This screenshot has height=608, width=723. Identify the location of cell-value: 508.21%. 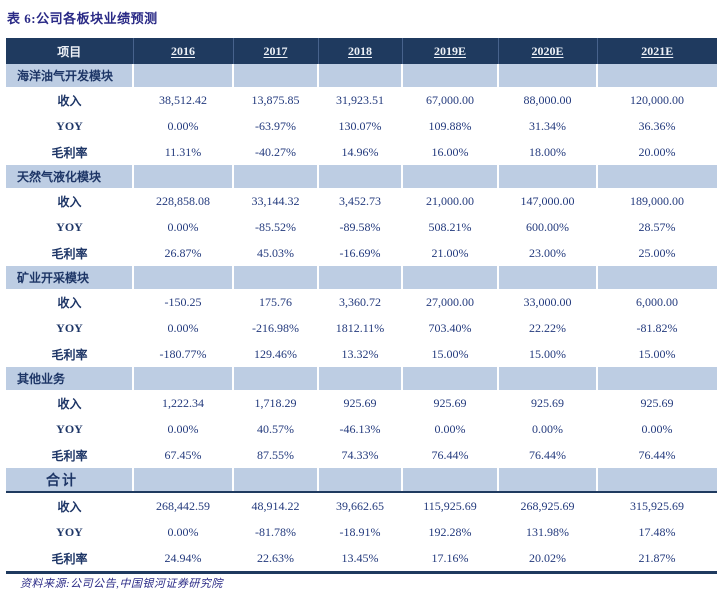
(450, 226).